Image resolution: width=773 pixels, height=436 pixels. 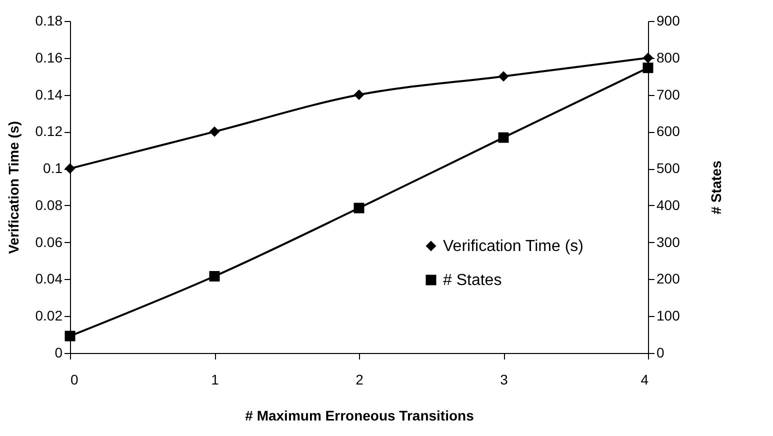 I want to click on y-tick-label: 0.06, so click(x=49, y=242).